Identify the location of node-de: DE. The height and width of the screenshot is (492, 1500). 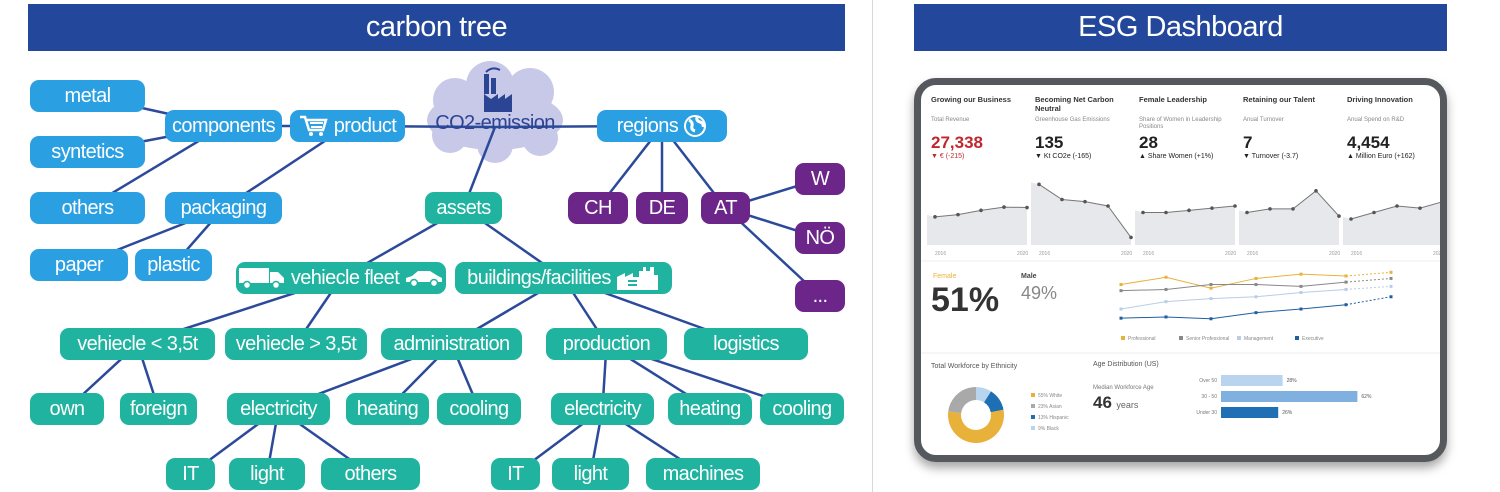
(662, 208).